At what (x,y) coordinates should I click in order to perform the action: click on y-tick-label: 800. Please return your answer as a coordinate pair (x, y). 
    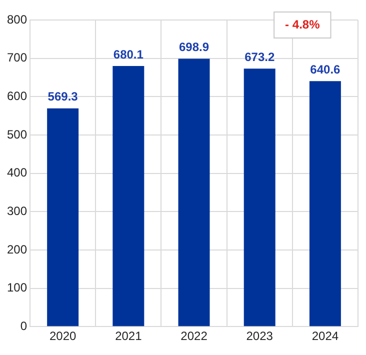
    Looking at the image, I should click on (17, 19).